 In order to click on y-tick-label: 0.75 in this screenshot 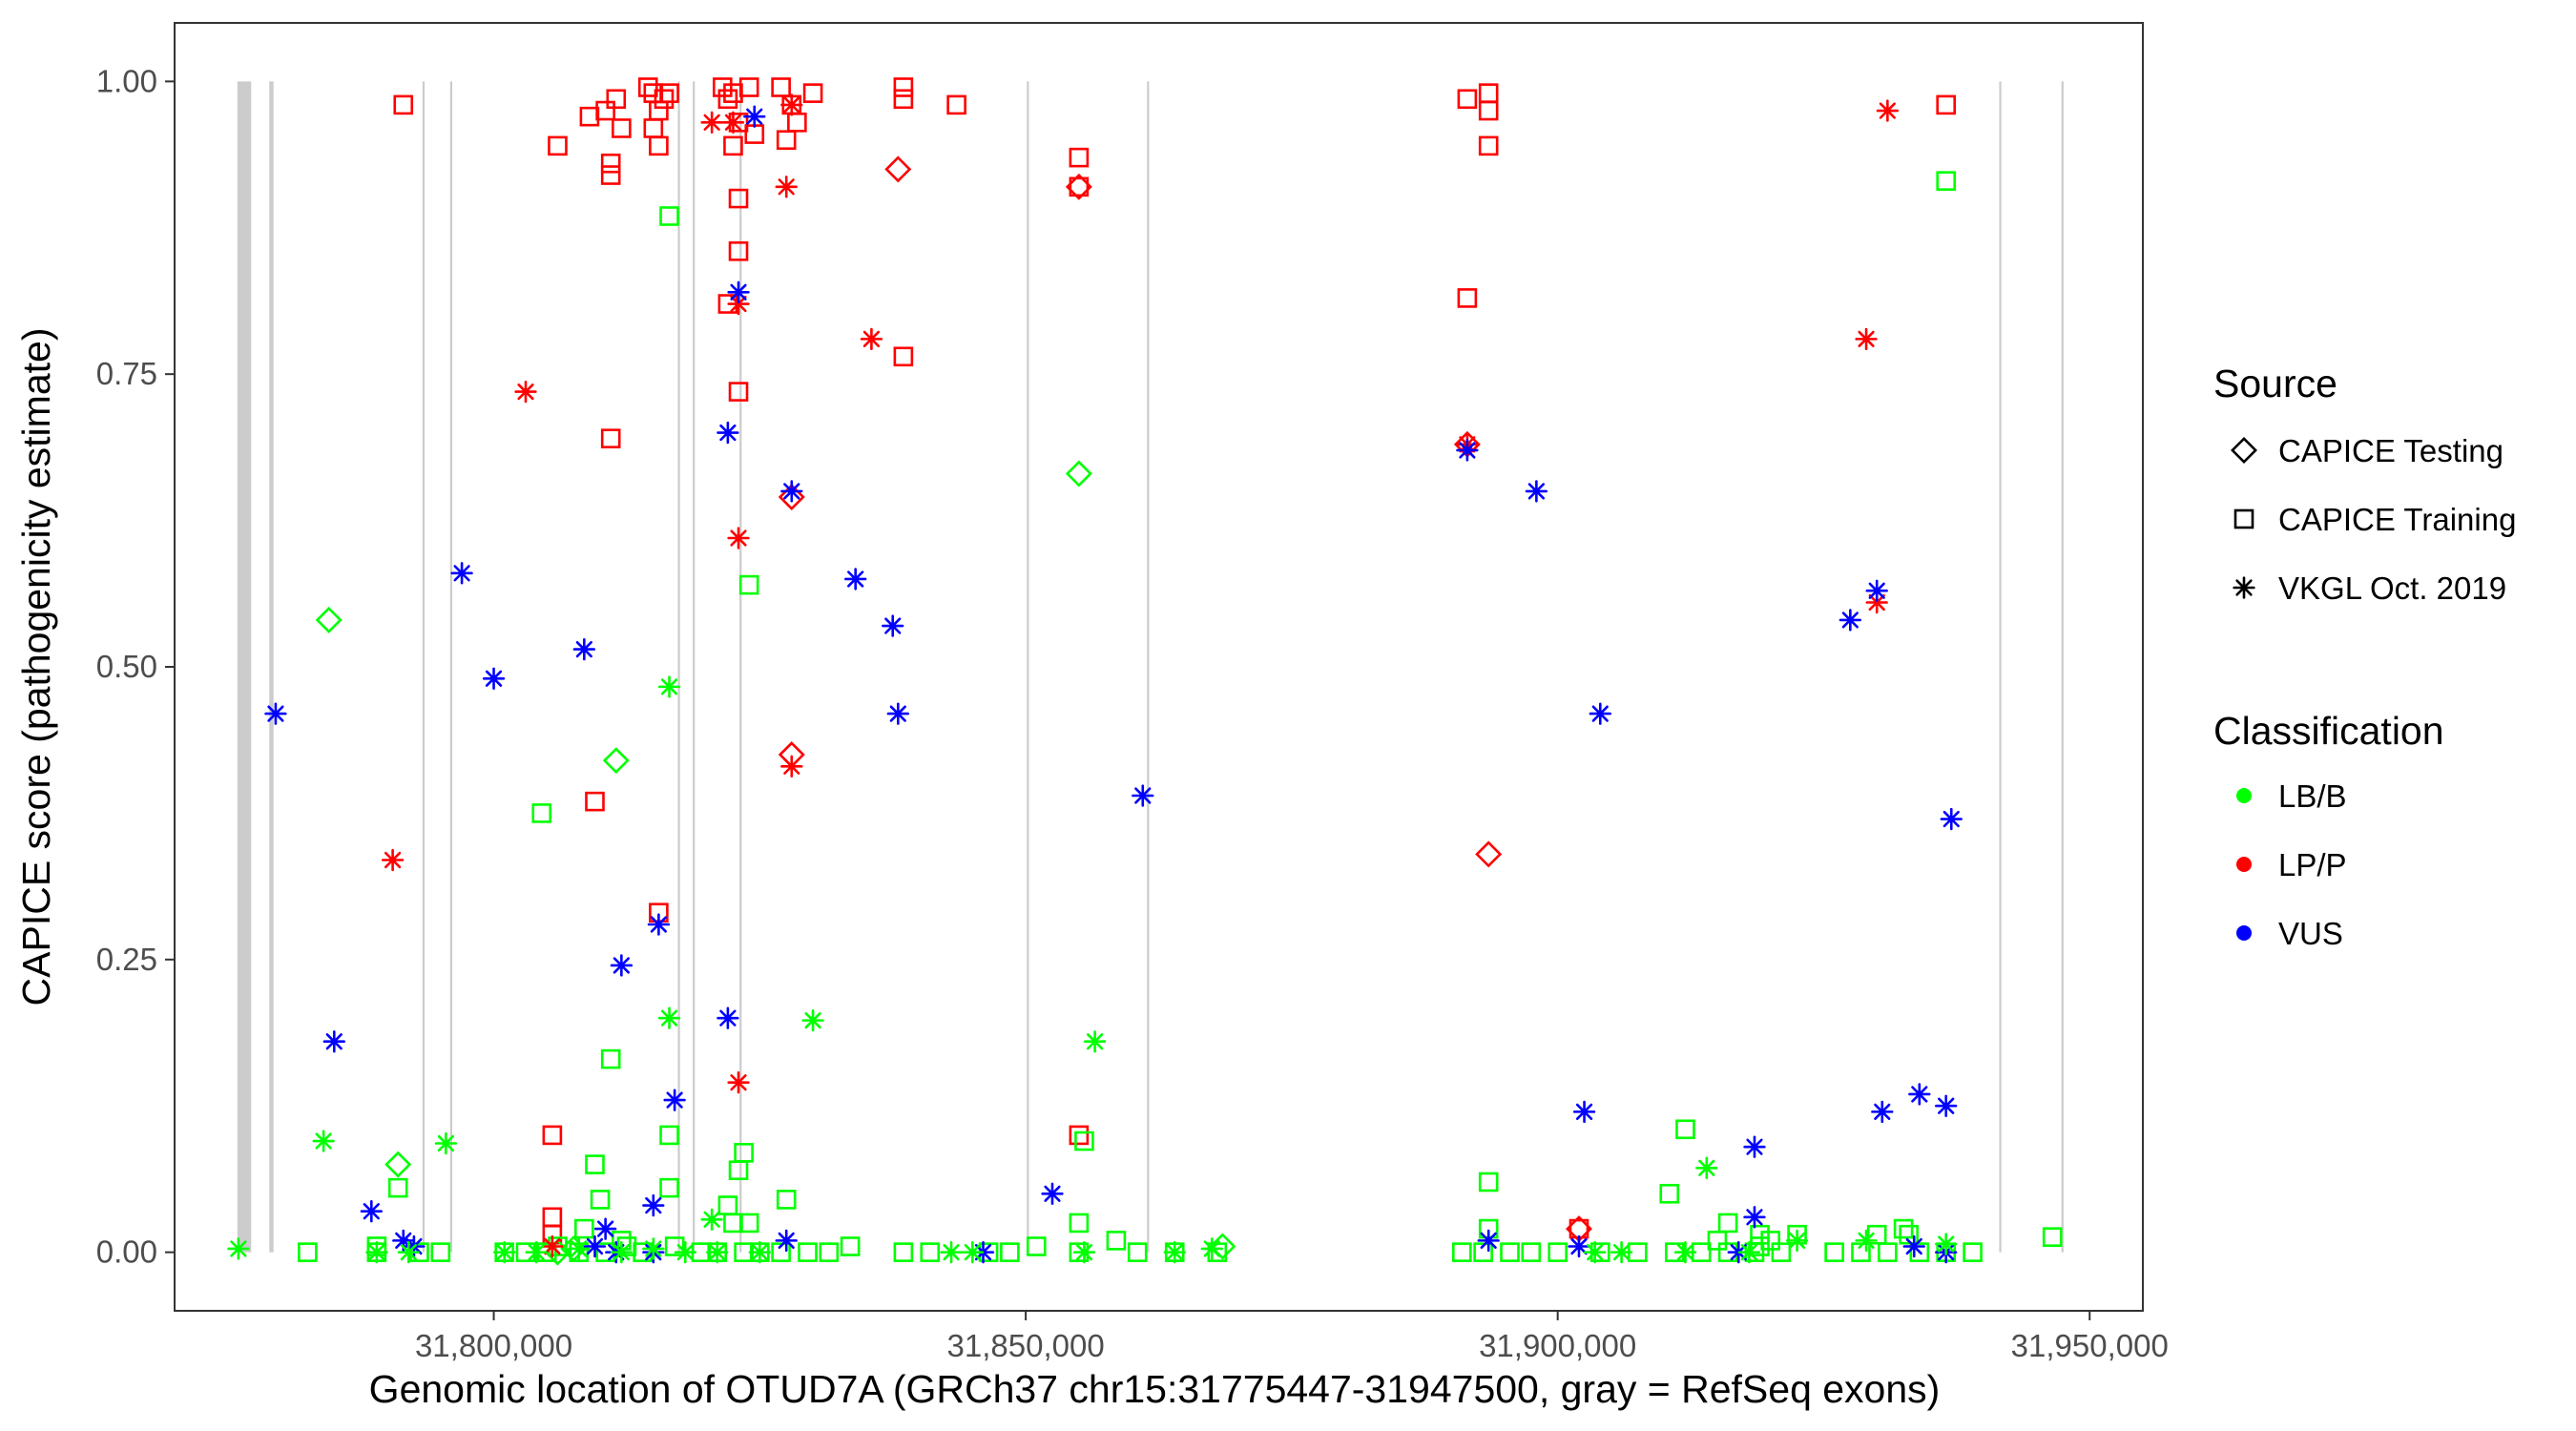, I will do `click(126, 373)`.